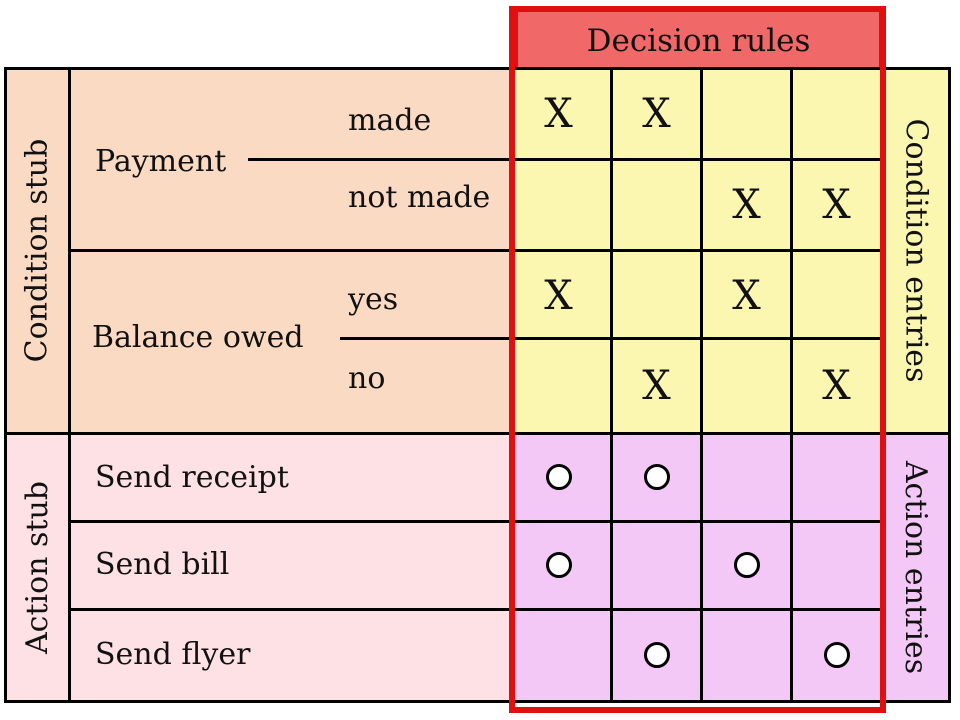 The height and width of the screenshot is (720, 960). What do you see at coordinates (697, 710) in the screenshot?
I see `decision-rules-outline-bottom` at bounding box center [697, 710].